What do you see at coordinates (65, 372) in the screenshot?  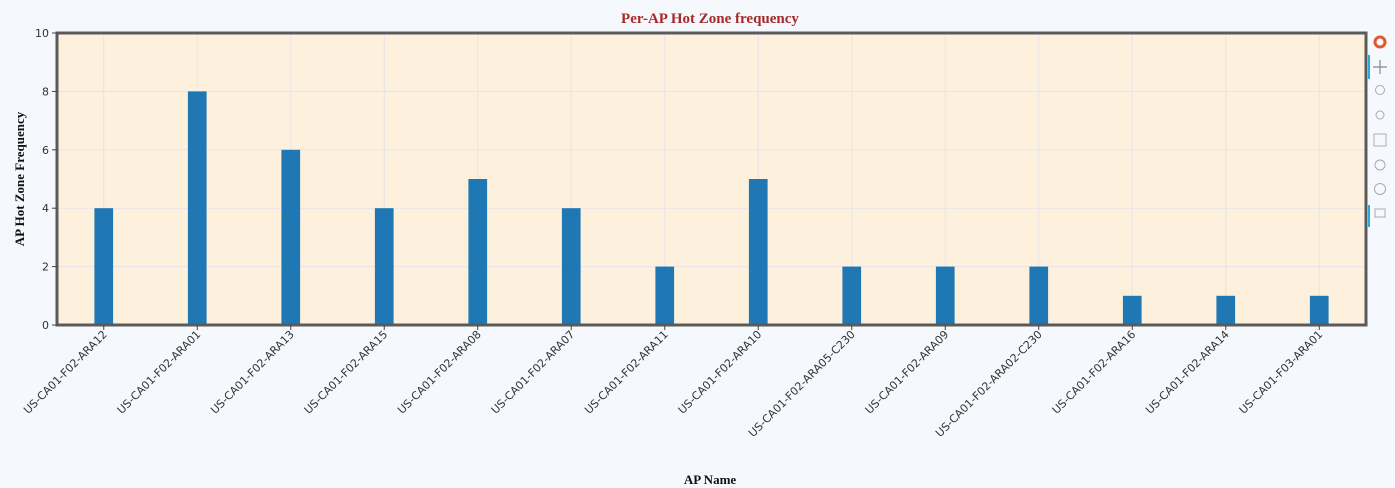 I see `x-tick-label: US-CA01-F02-ARA12` at bounding box center [65, 372].